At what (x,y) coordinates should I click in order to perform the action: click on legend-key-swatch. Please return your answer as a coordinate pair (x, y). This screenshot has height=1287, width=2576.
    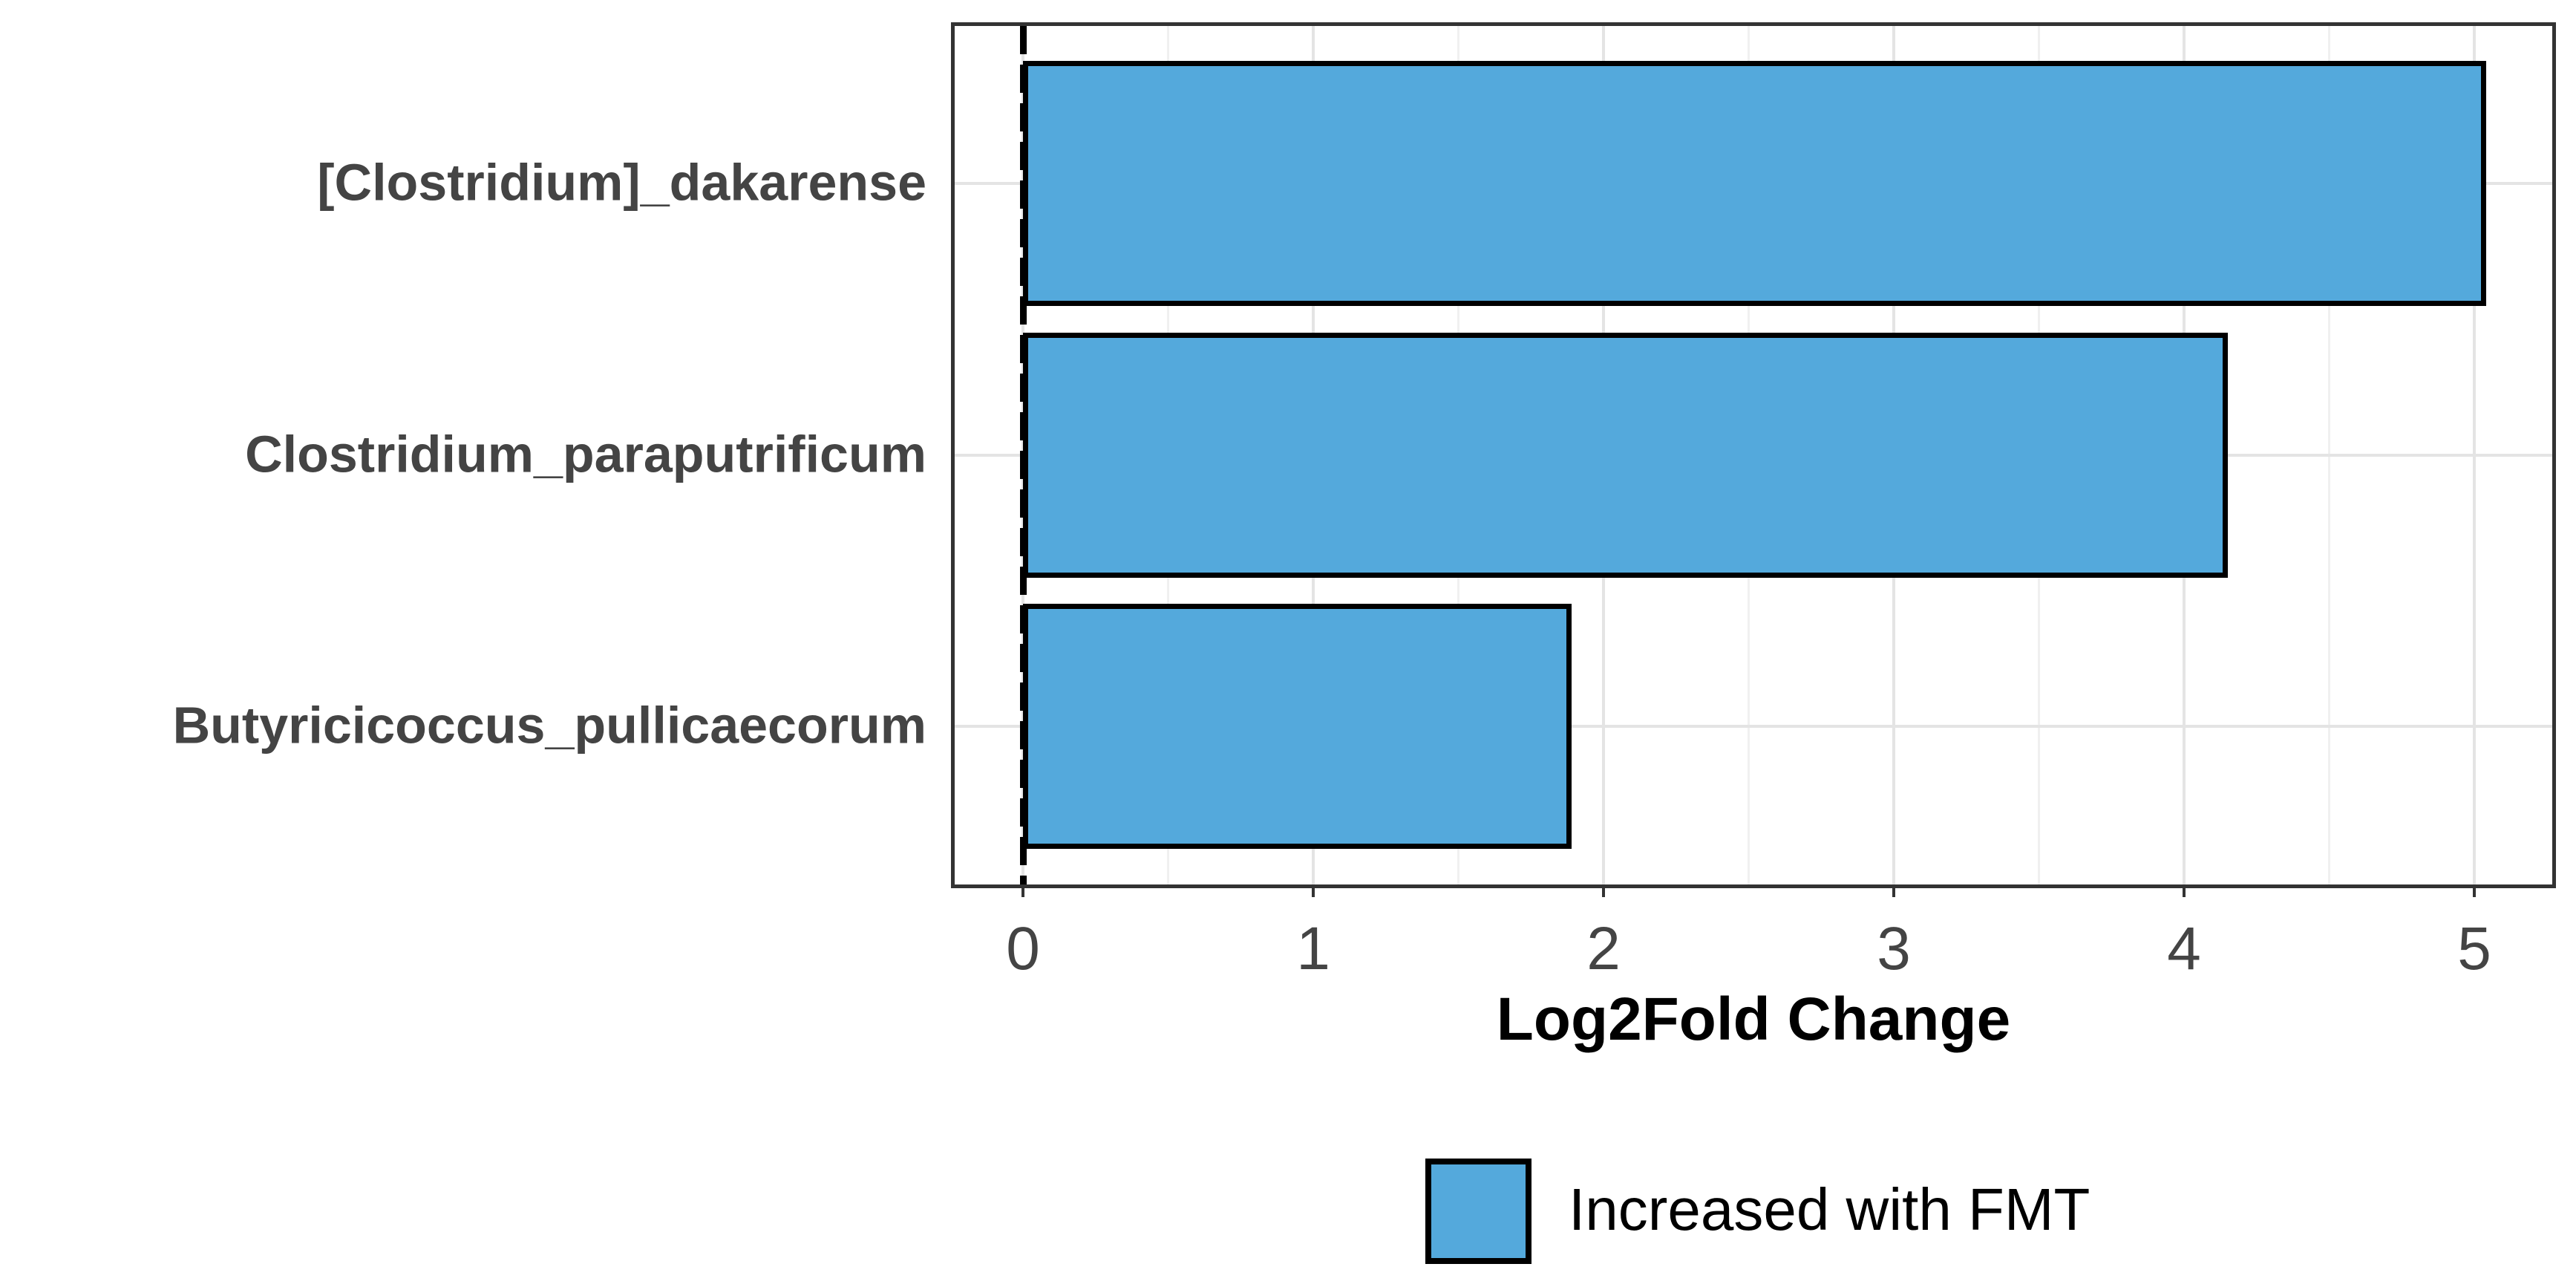
    Looking at the image, I should click on (1478, 1211).